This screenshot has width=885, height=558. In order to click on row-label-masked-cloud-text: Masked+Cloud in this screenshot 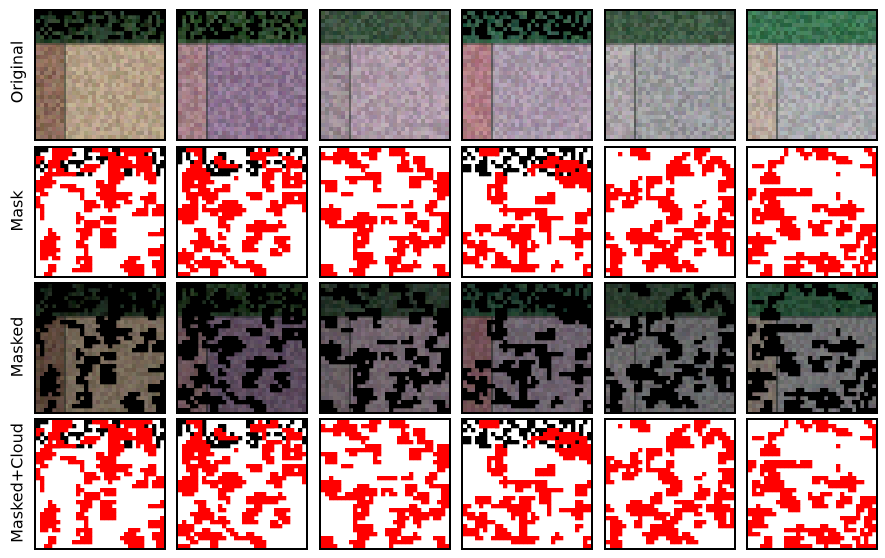, I will do `click(17, 483)`.